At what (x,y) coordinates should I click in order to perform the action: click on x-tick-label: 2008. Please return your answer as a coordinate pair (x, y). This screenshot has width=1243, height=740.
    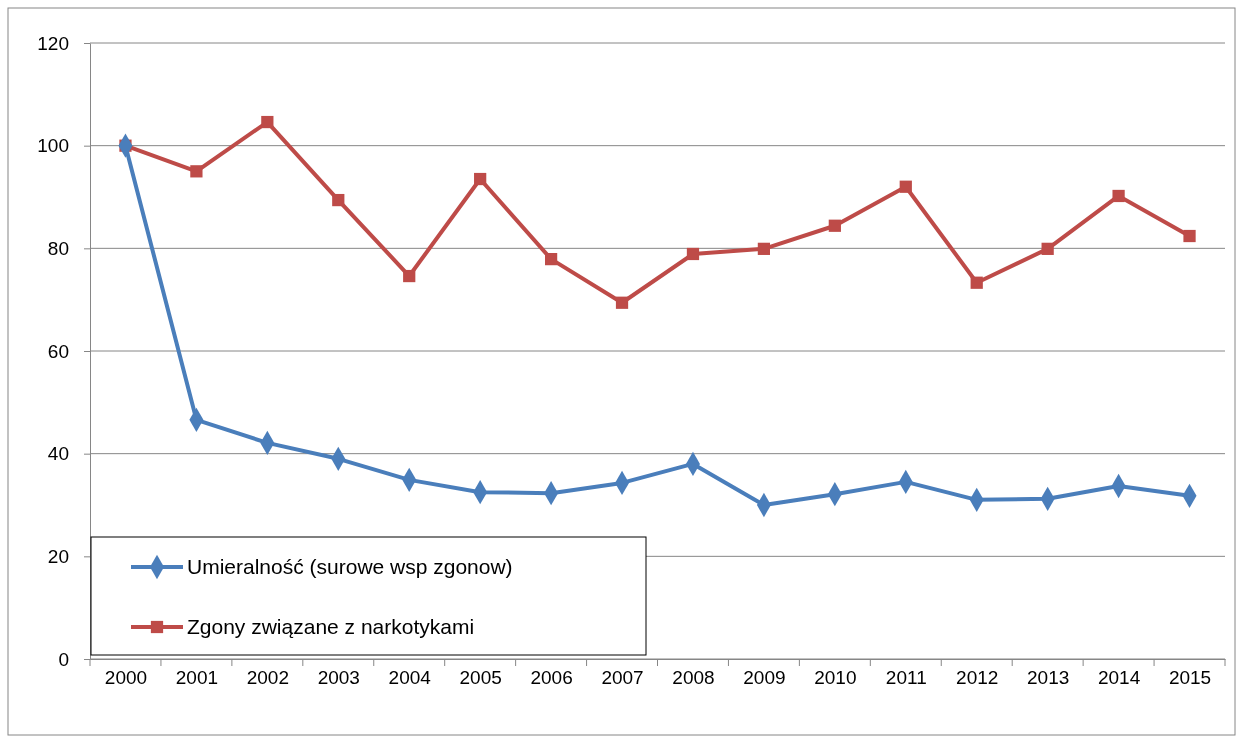
    Looking at the image, I should click on (693, 677).